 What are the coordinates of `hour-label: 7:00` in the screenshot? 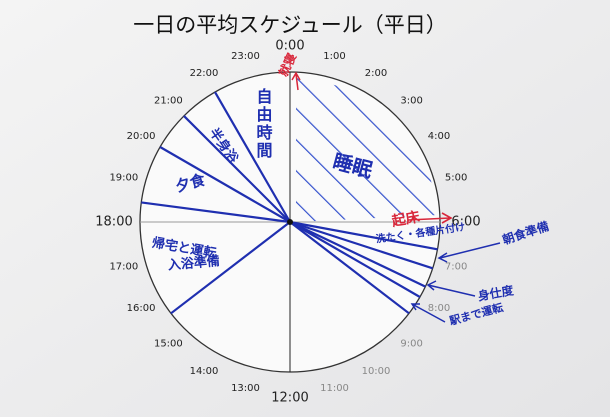 It's located at (456, 267).